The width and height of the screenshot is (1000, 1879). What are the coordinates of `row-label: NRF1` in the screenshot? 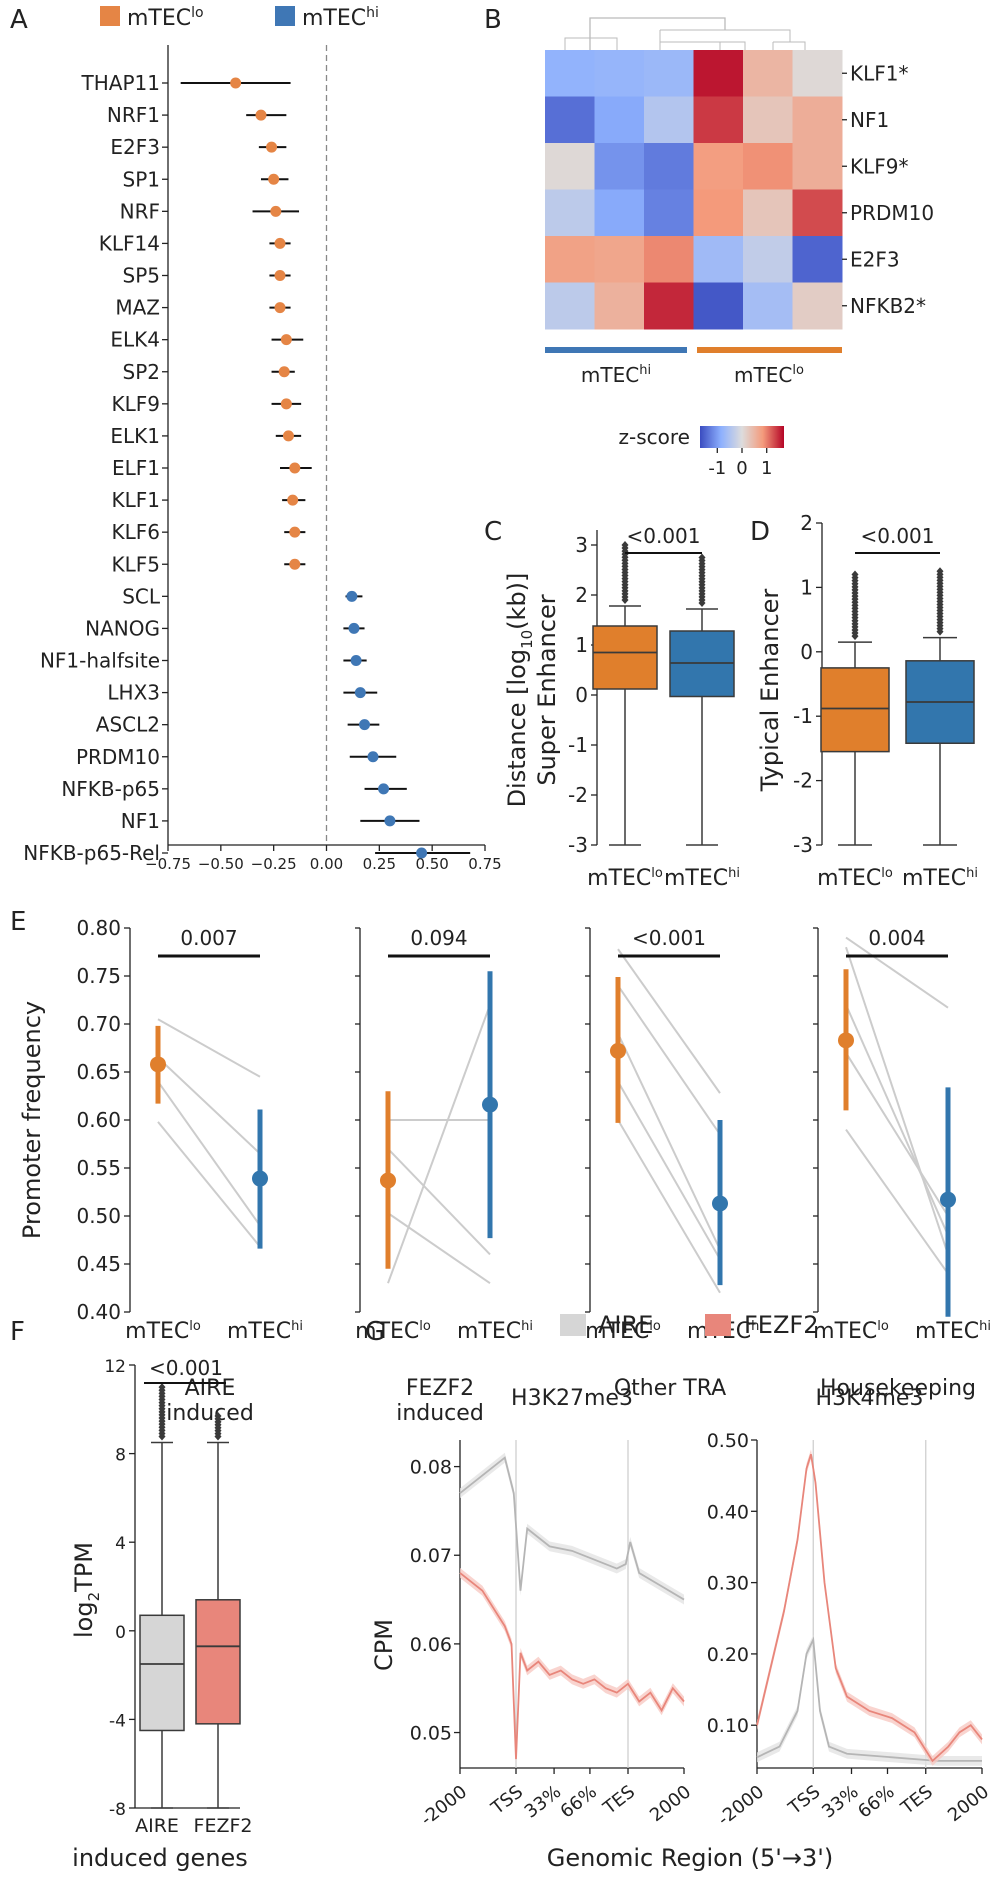 It's located at (133, 115).